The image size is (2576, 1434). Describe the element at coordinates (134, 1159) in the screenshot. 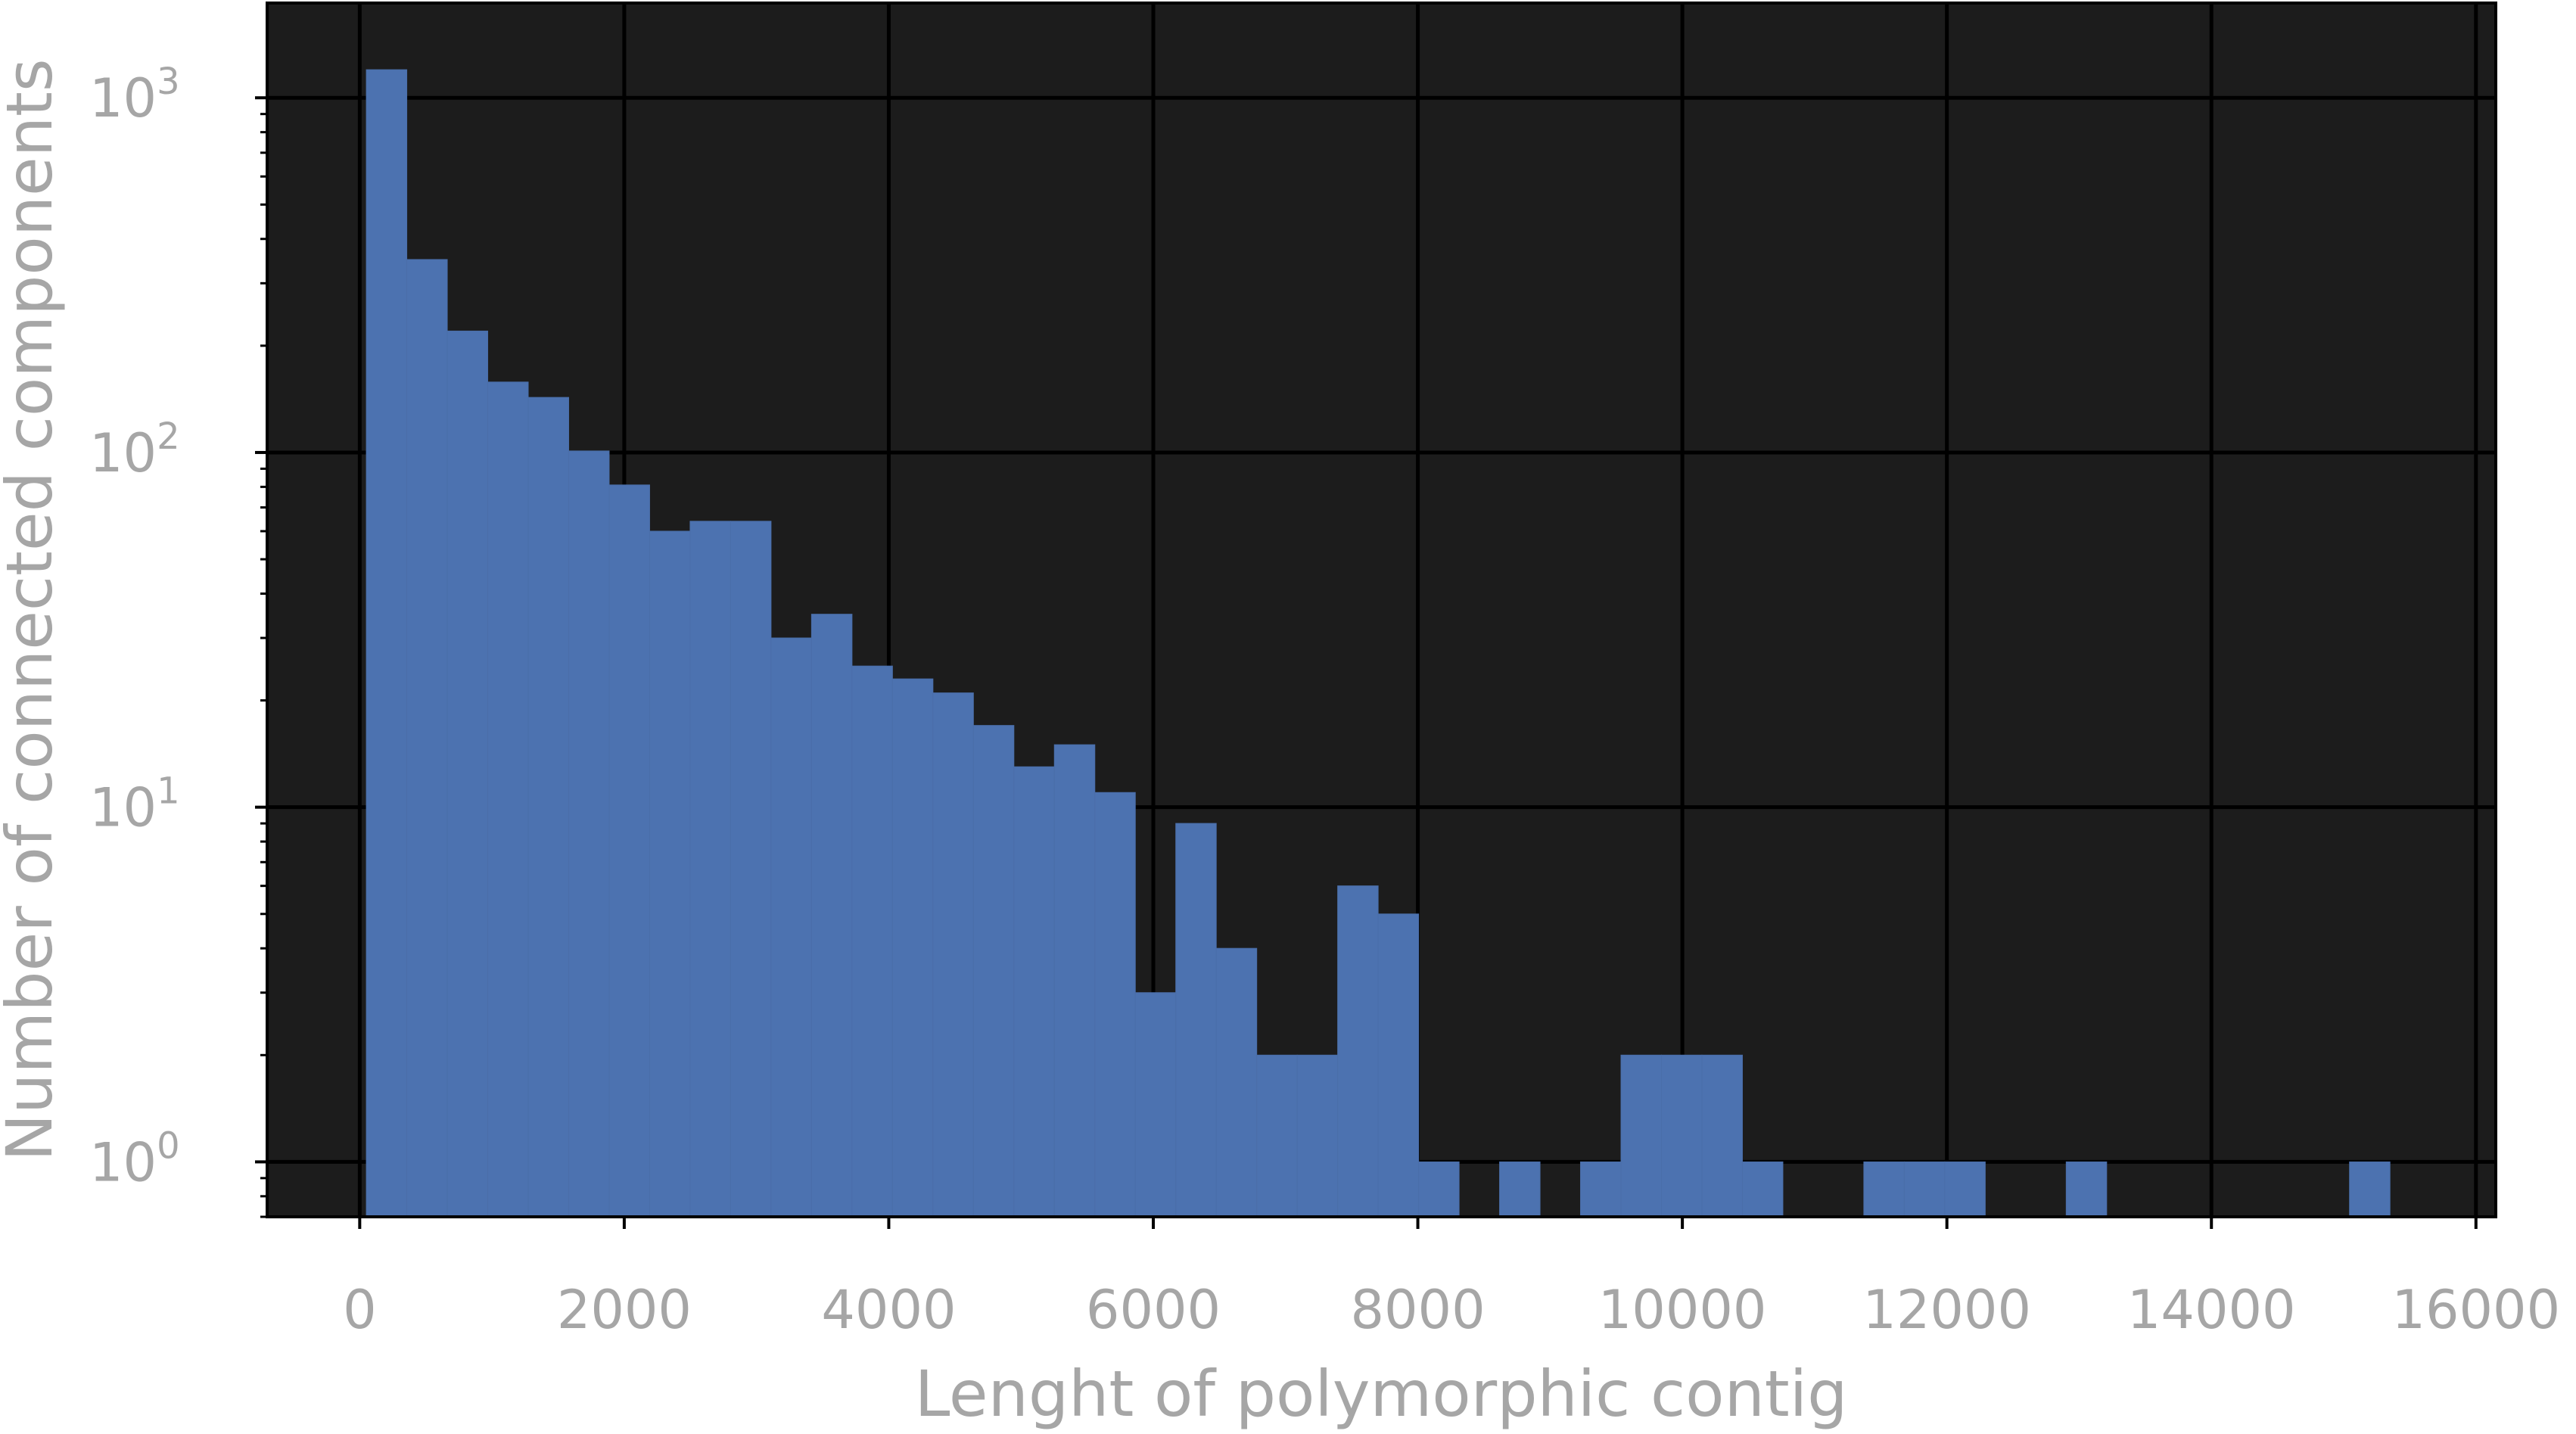

I see `y-tick-label: 10⁰` at that location.